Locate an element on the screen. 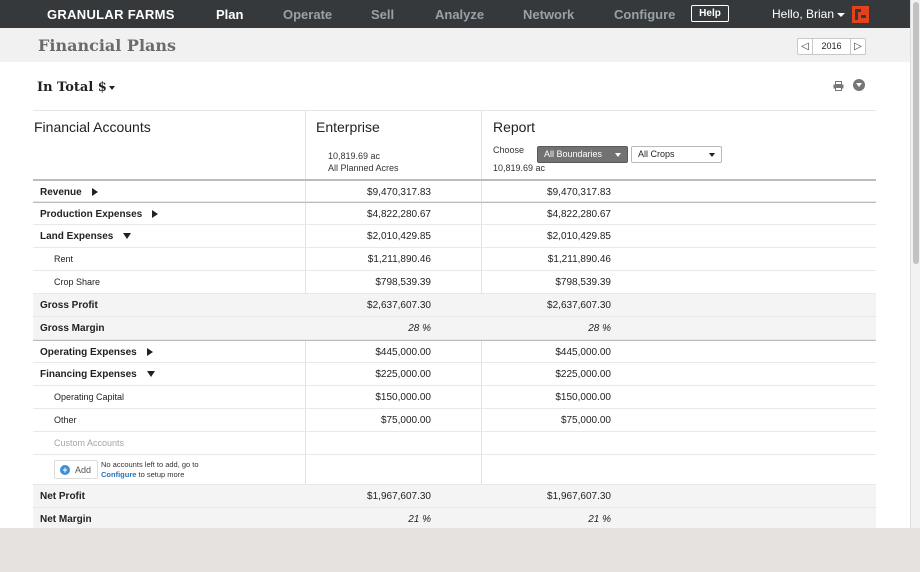 This screenshot has height=572, width=920. row-label: Custom Accounts is located at coordinates (89, 443).